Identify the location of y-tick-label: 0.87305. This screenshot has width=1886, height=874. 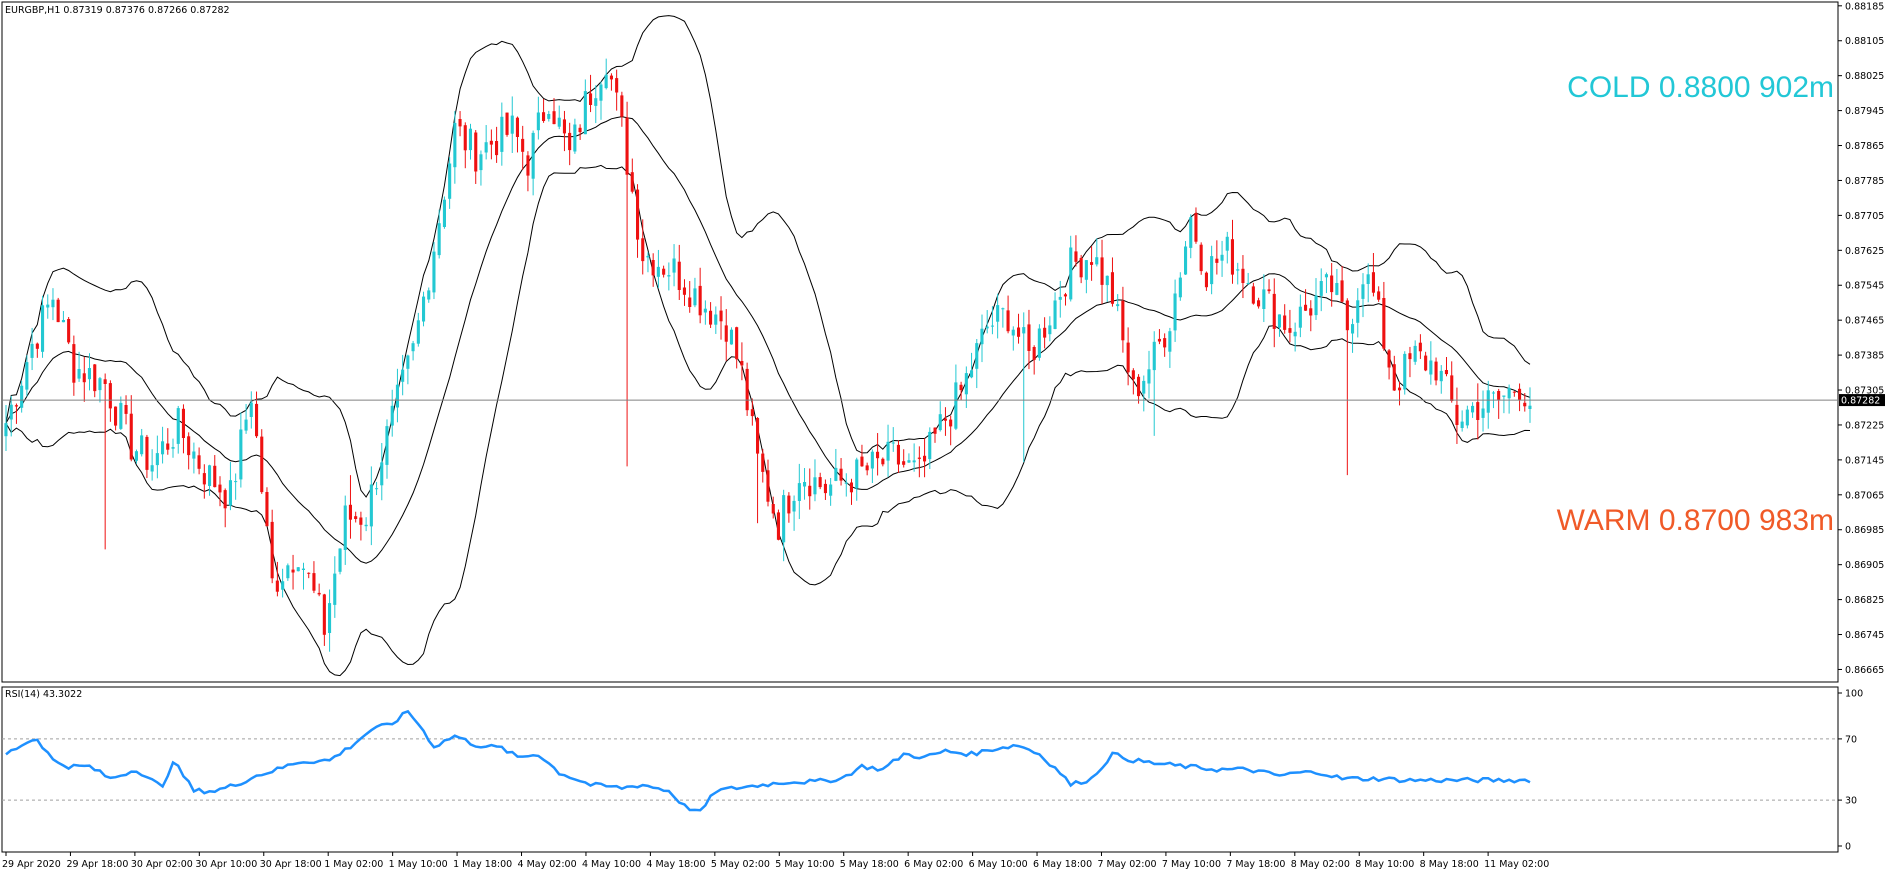
(1864, 391).